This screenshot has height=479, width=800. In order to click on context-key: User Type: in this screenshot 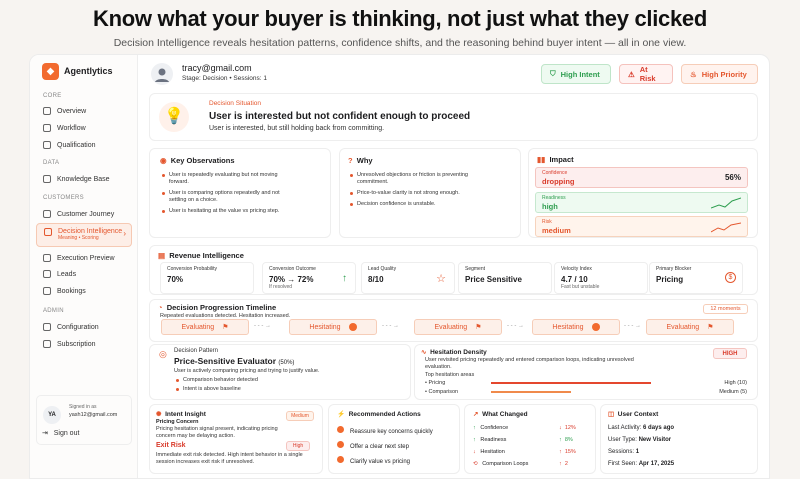, I will do `click(622, 440)`.